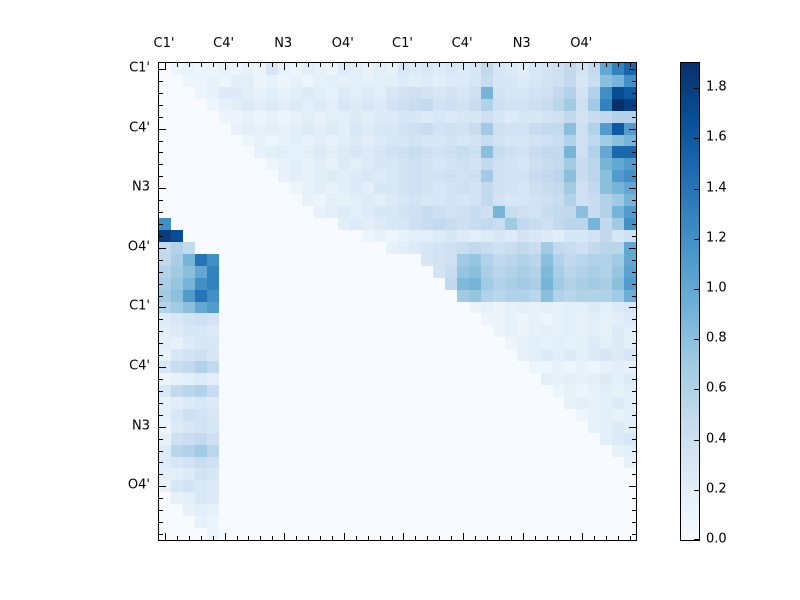  I want to click on y-axis-label: O4', so click(138, 247).